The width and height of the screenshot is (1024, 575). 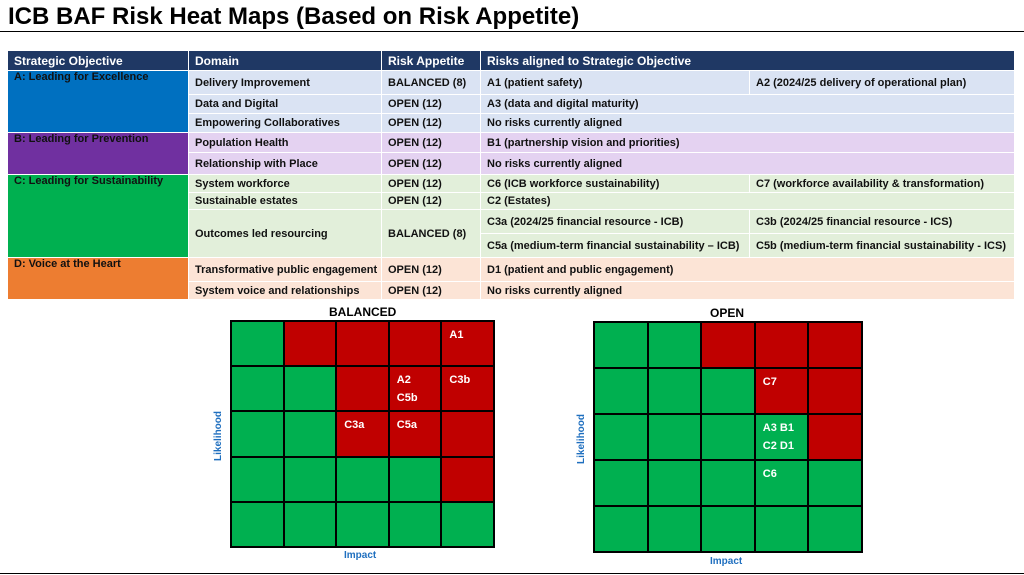 What do you see at coordinates (778, 428) in the screenshot?
I see `risk-label: A3 B1` at bounding box center [778, 428].